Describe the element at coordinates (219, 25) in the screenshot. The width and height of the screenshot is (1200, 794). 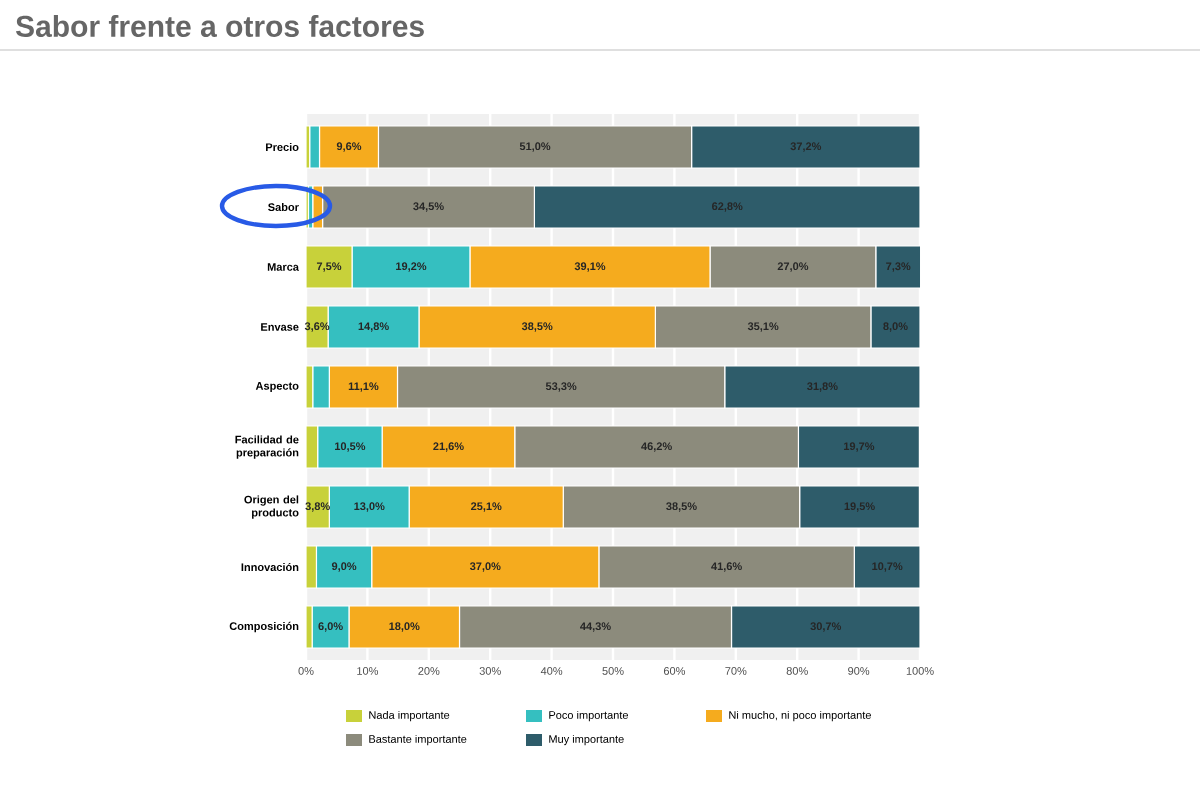
I see `chart-title: Sabor frente a otros factores` at that location.